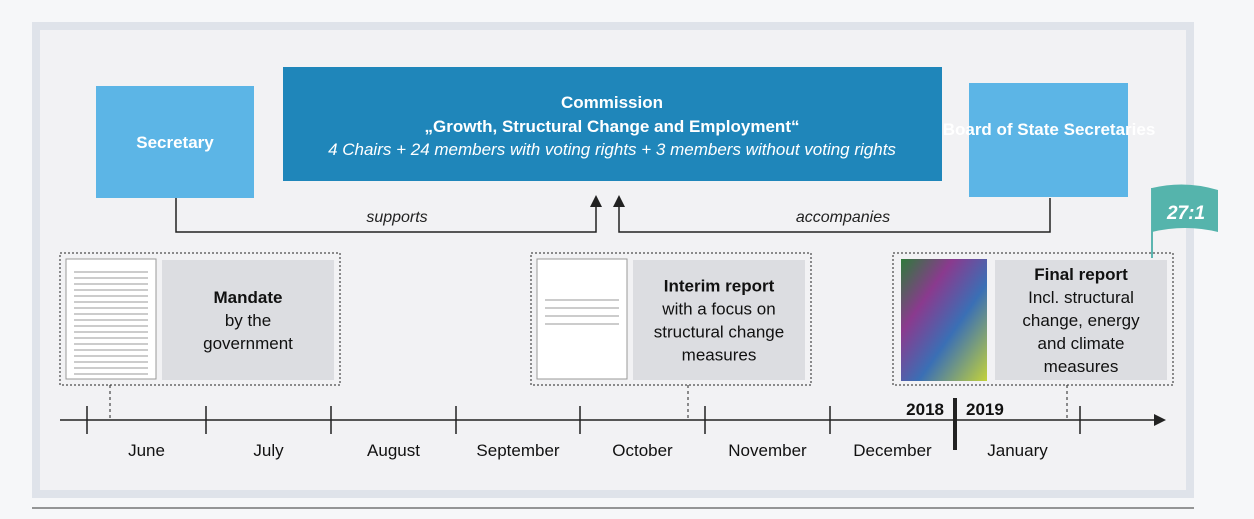 The height and width of the screenshot is (519, 1254). I want to click on commission-box, so click(612, 124).